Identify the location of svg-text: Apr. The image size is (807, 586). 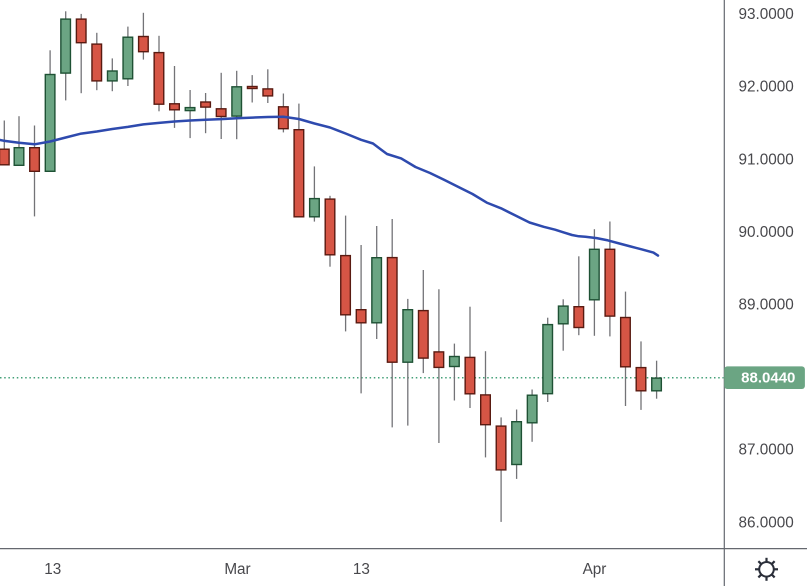
(595, 569).